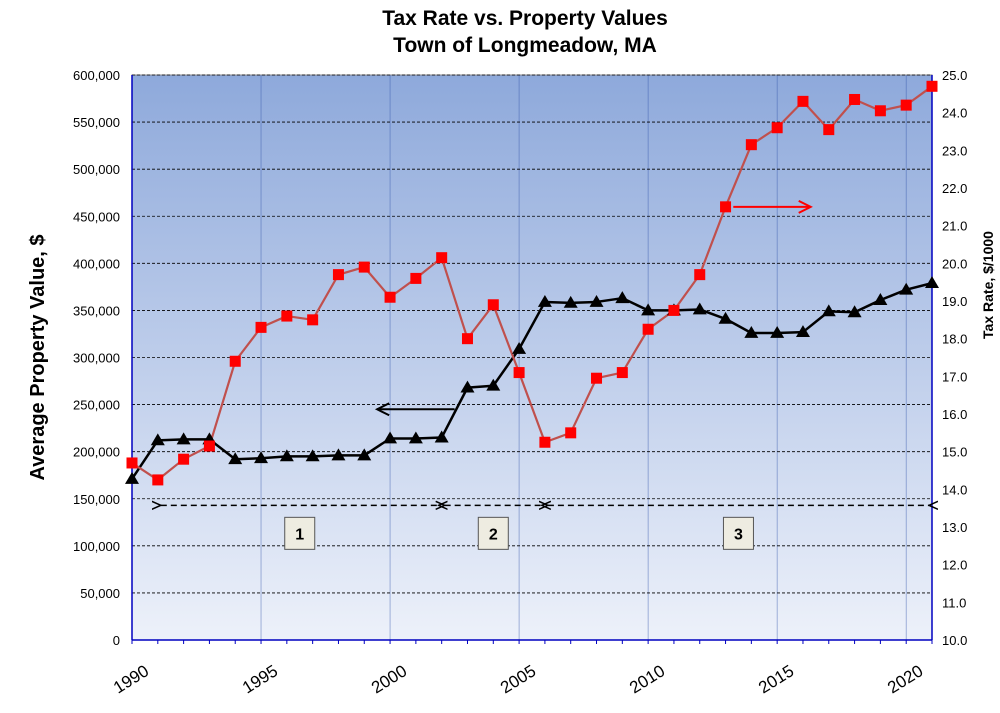  I want to click on x-axis-ticks: 1990 1995 2000 2005 2010 2015 2020, so click(518, 679).